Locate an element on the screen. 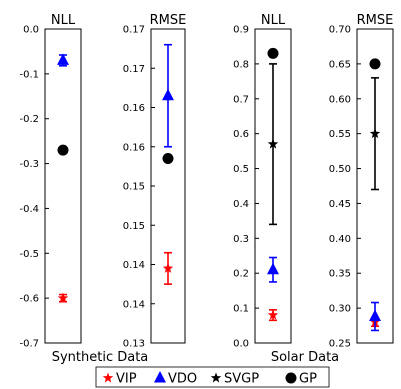  y-tick-label: 0.35 is located at coordinates (340, 274).